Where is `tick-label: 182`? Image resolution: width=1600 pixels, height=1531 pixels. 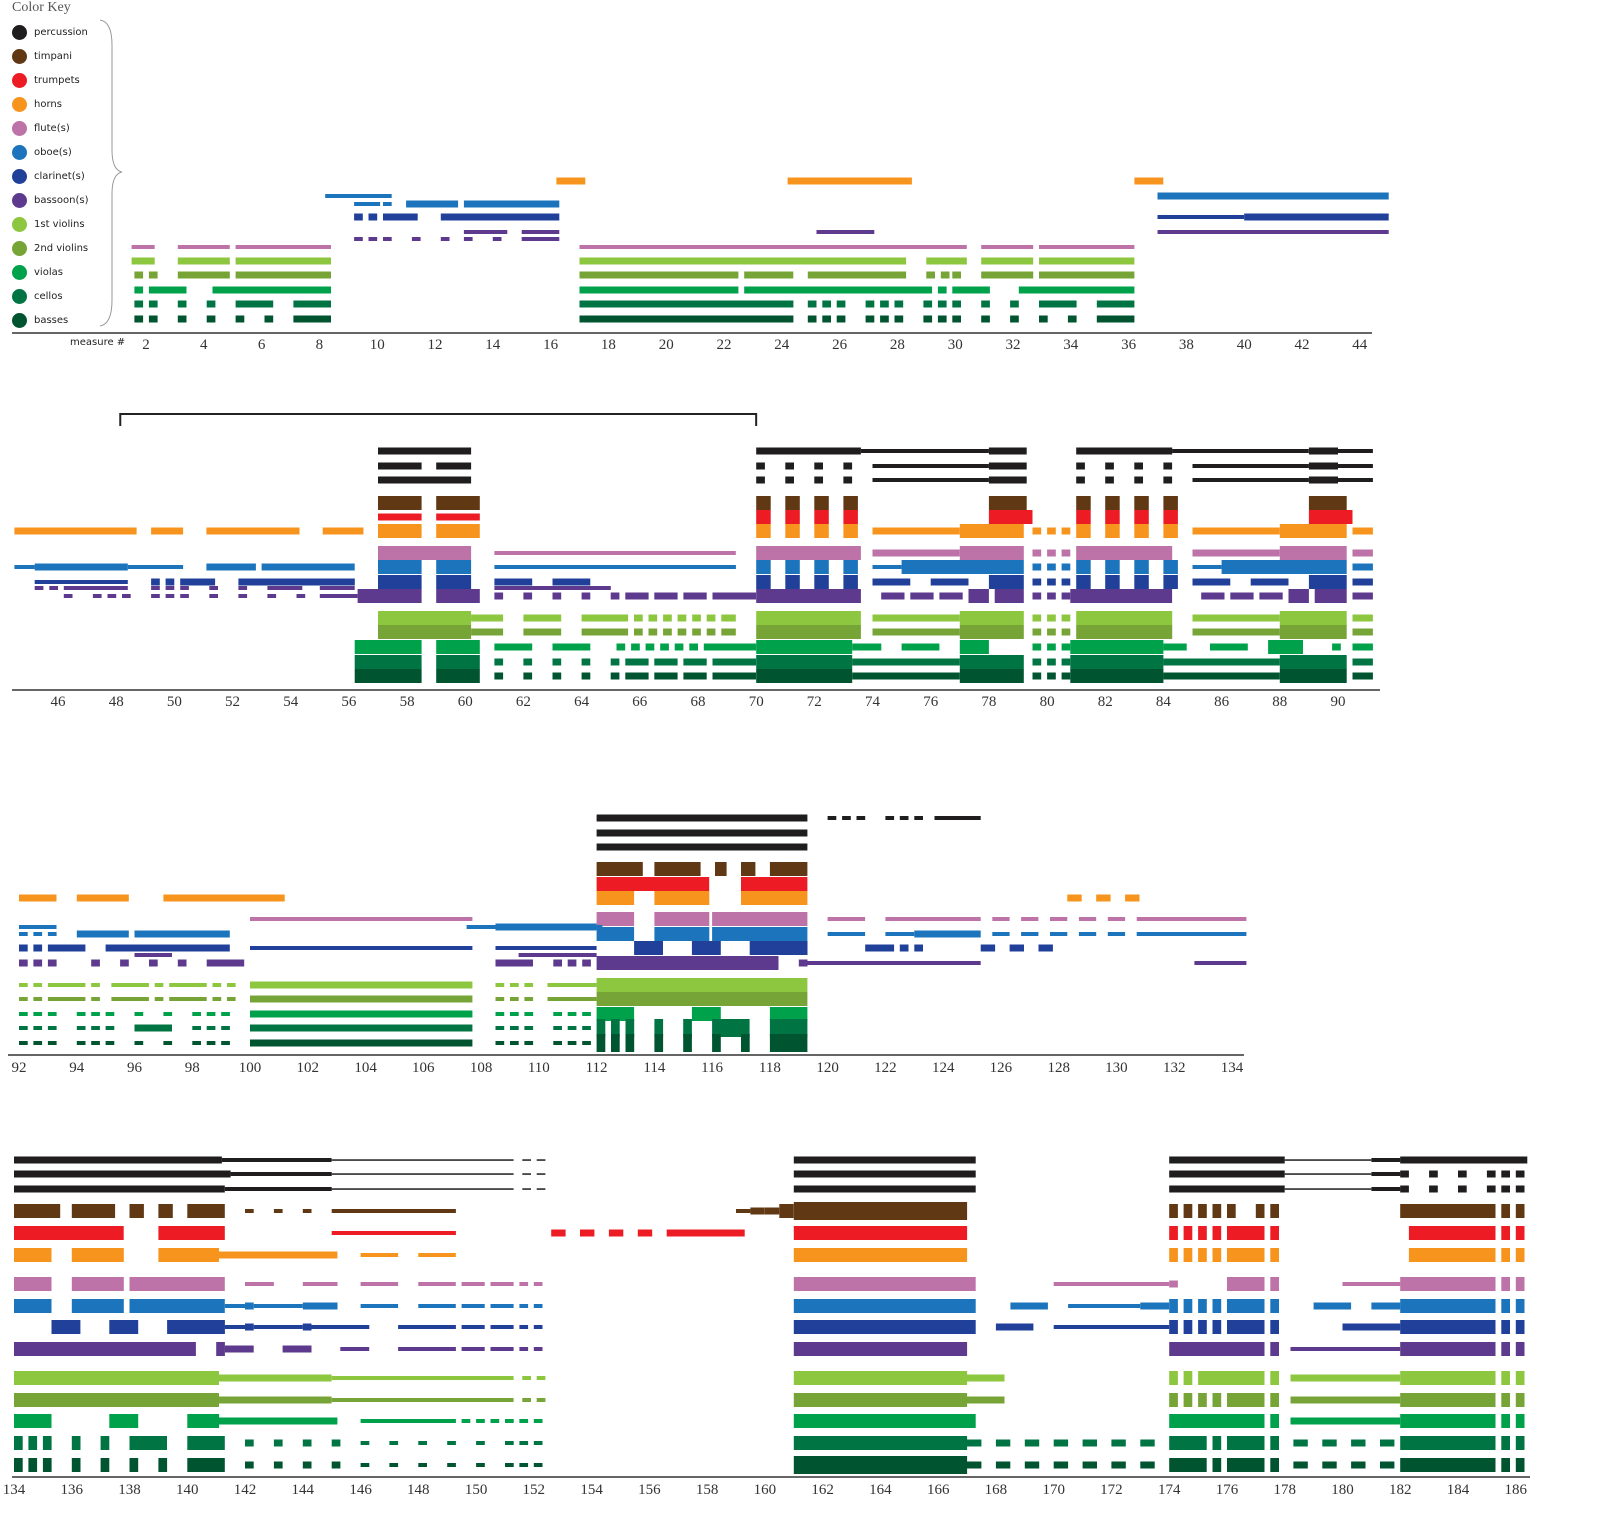 tick-label: 182 is located at coordinates (1400, 1490).